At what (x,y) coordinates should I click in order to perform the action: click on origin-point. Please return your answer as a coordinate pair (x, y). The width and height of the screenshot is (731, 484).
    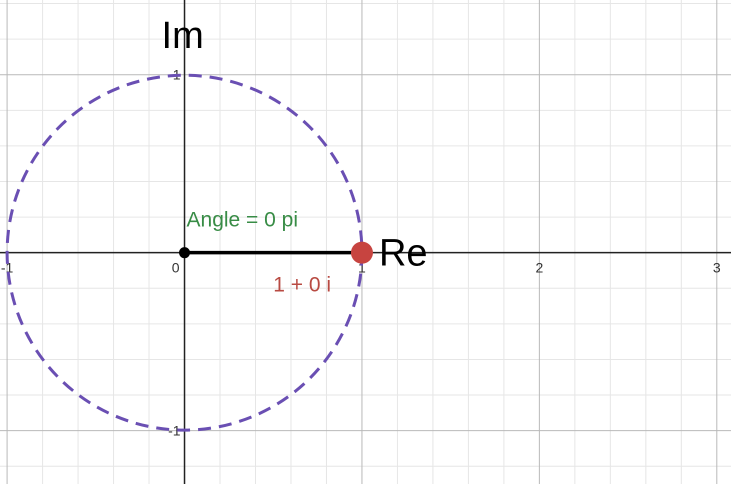
    Looking at the image, I should click on (185, 253).